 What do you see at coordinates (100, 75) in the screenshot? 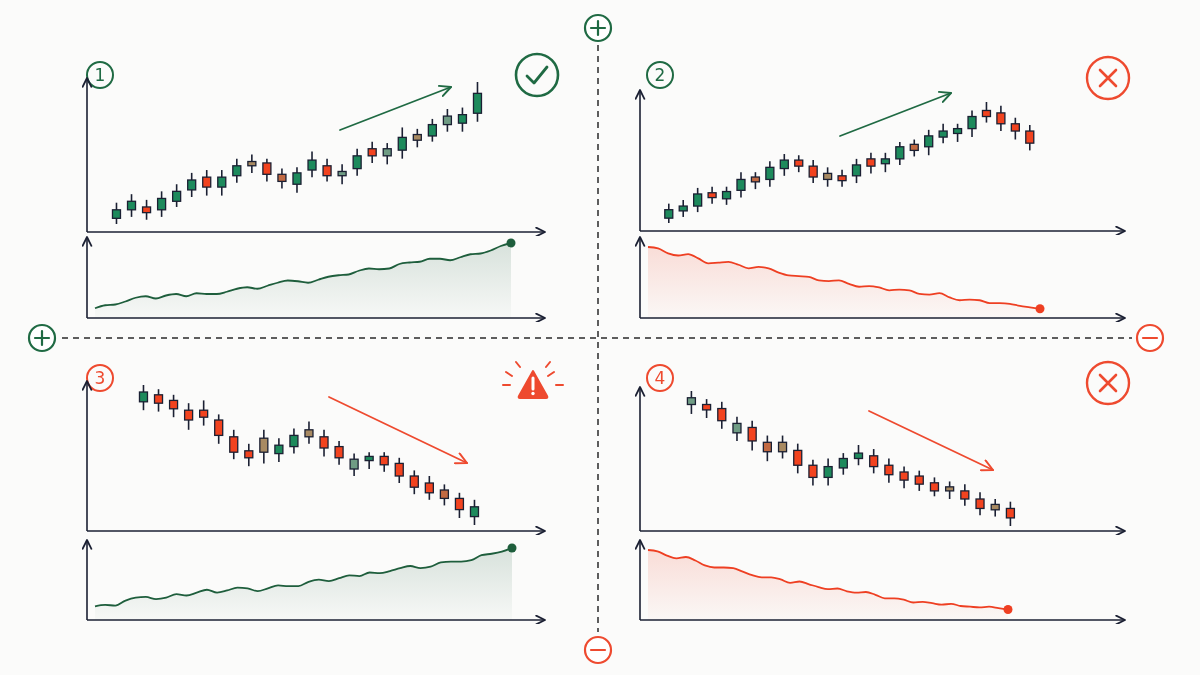
I see `chart-title: 1` at bounding box center [100, 75].